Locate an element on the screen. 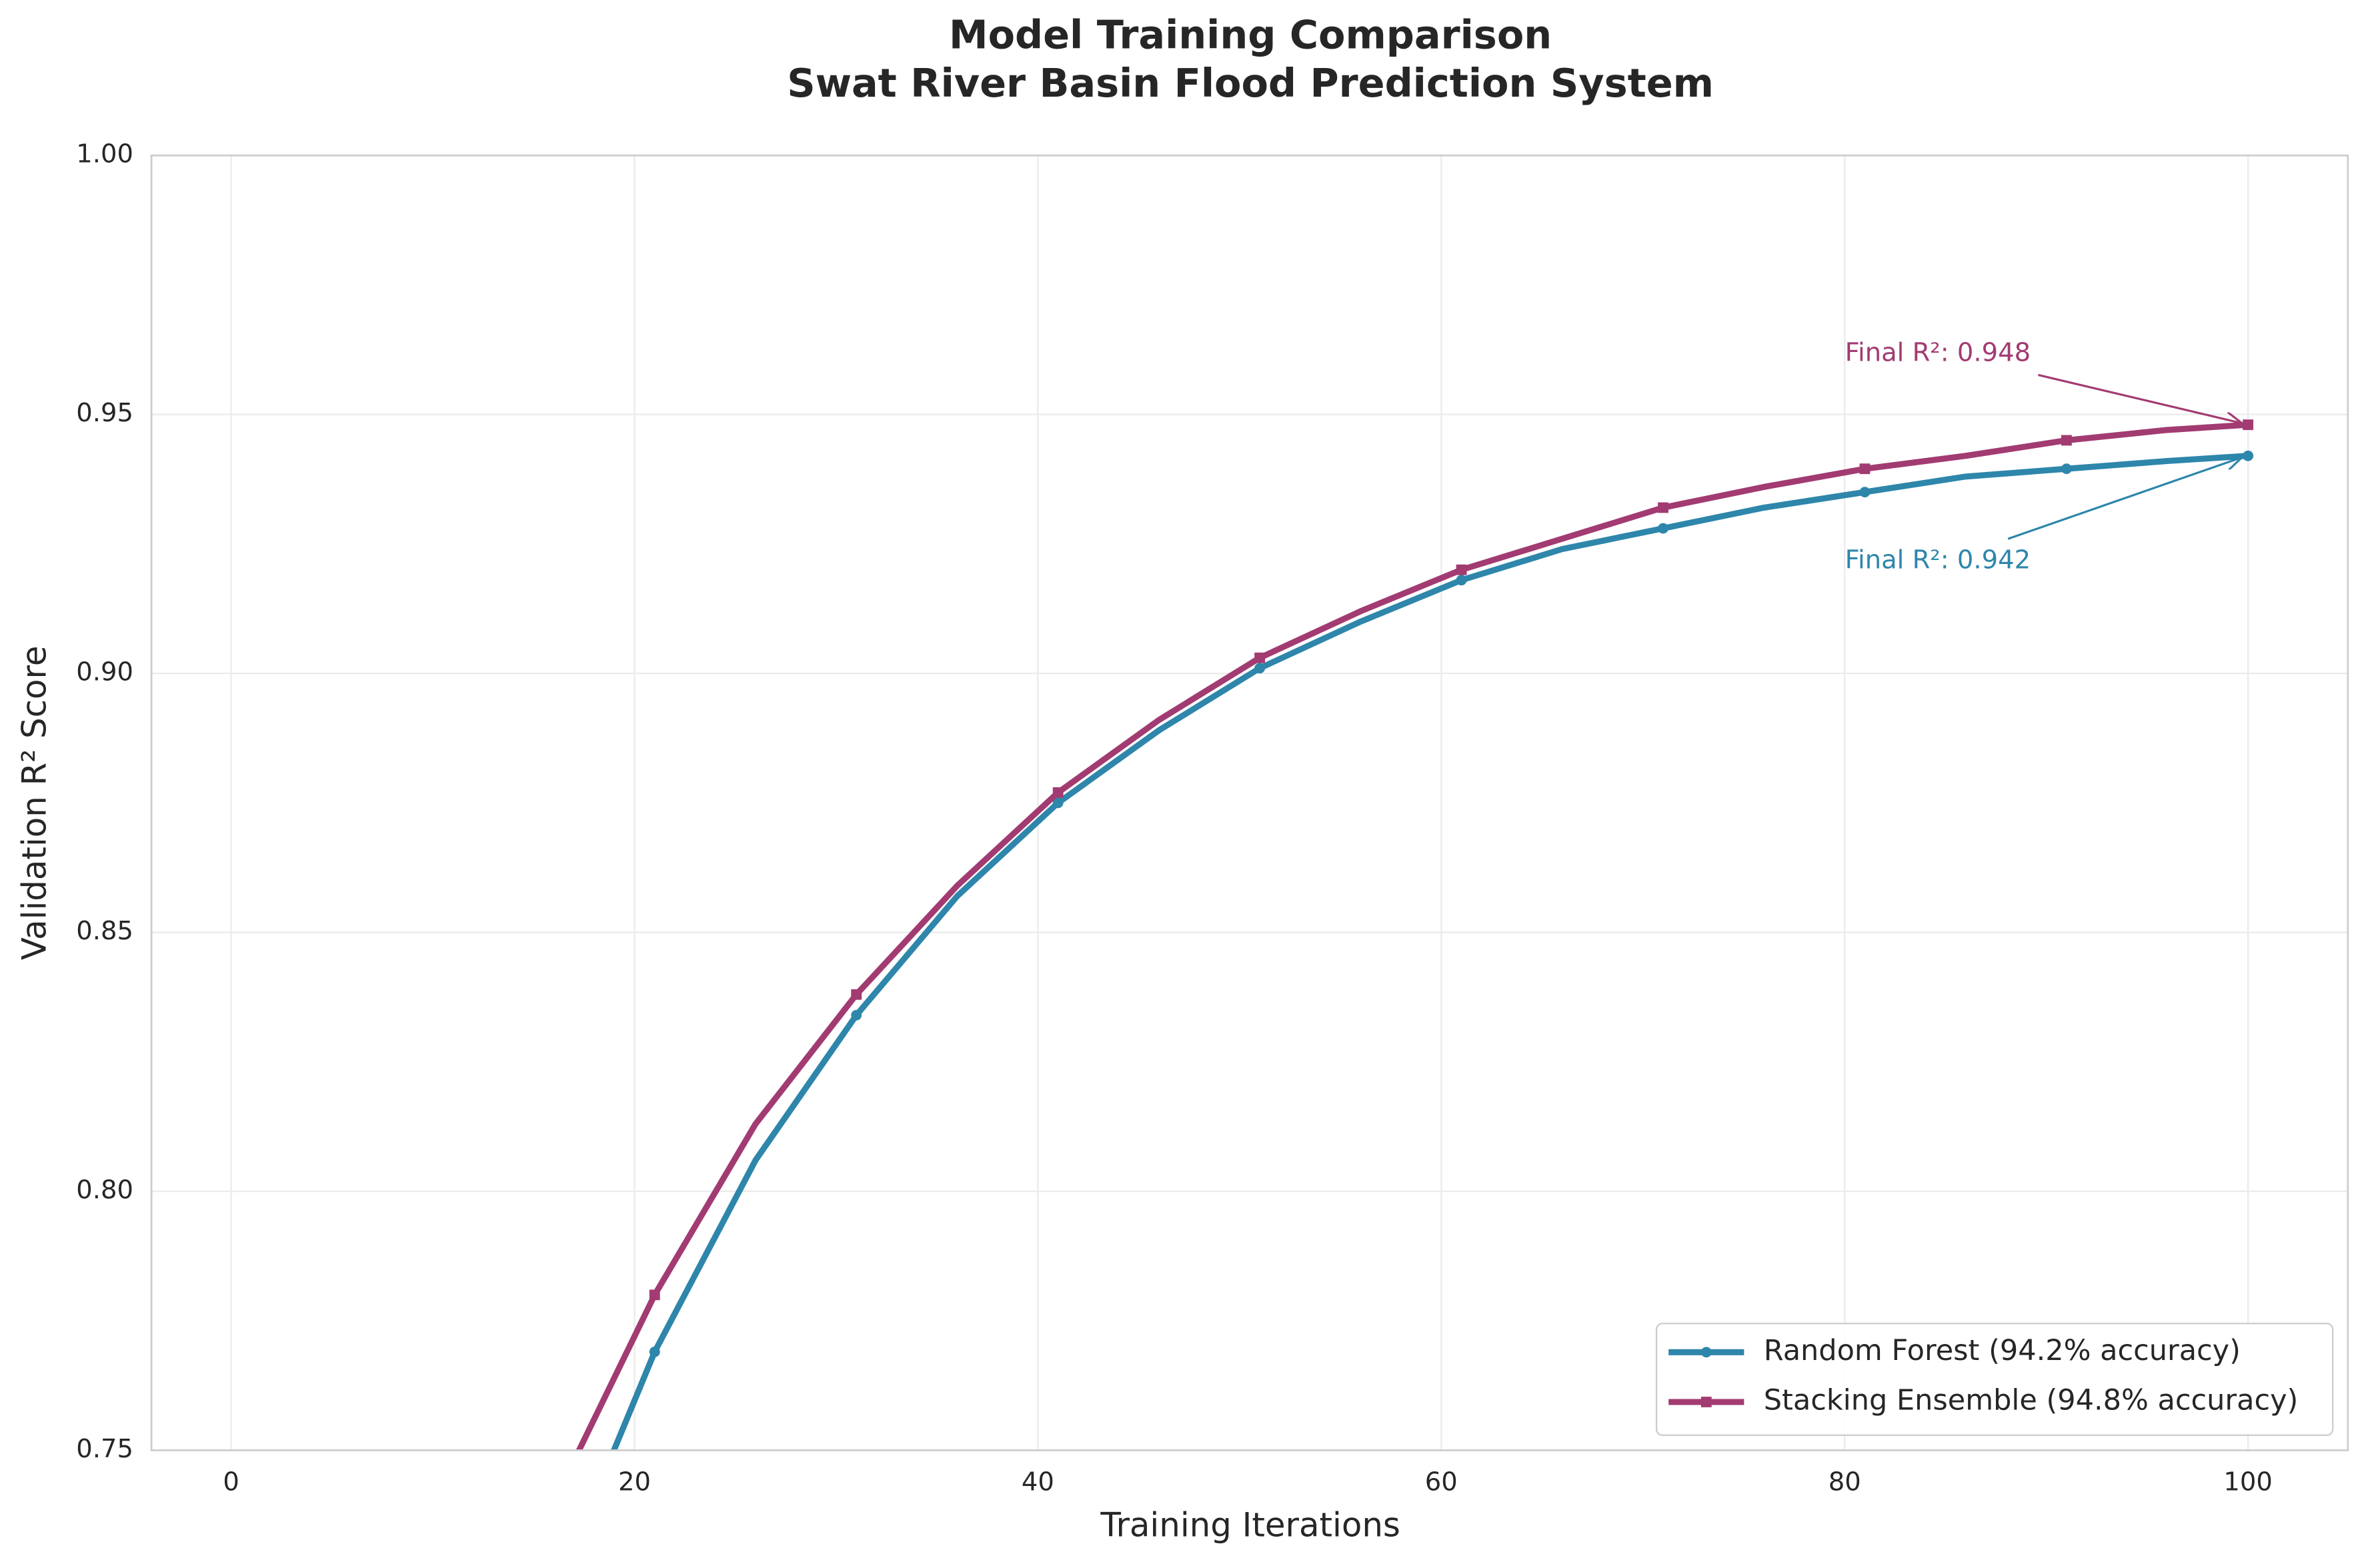  y-tick-label: 0.75 is located at coordinates (104, 1449).